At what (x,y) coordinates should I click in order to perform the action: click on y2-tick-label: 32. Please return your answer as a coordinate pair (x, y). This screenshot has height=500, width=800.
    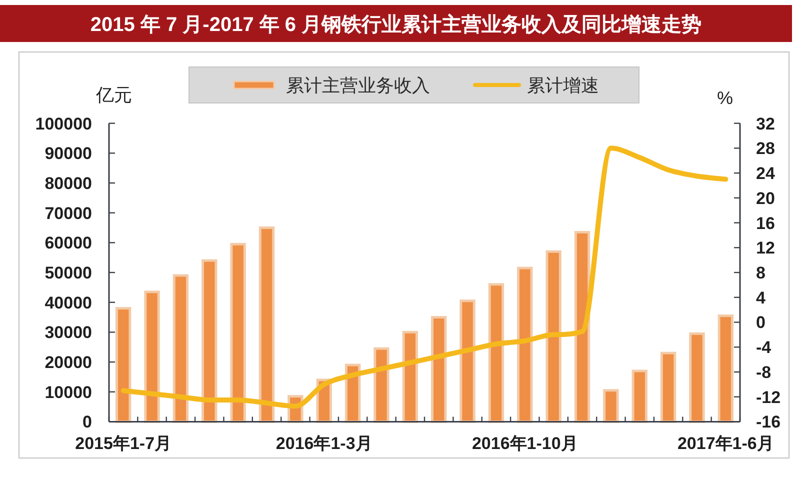
    Looking at the image, I should click on (765, 124).